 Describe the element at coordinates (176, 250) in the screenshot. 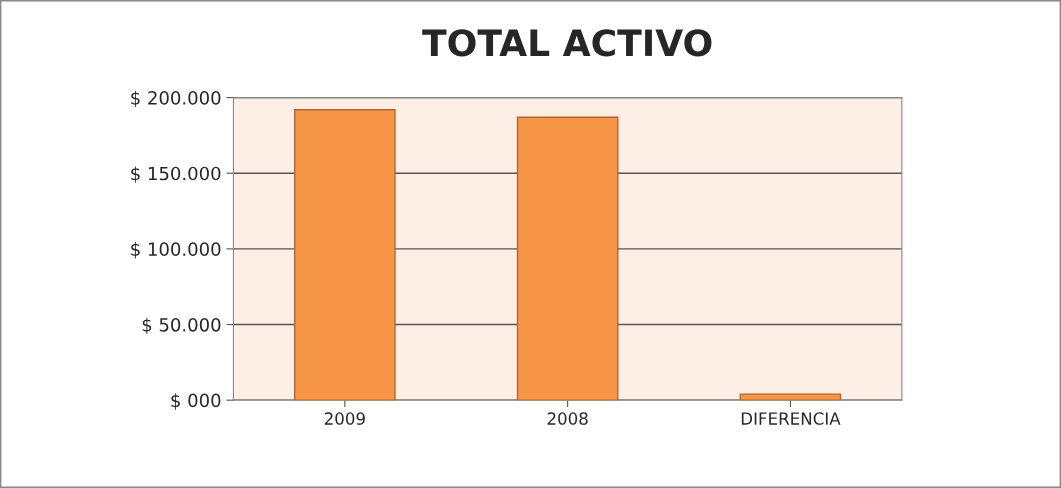

I see `y-tick-label: $ 100.000` at that location.